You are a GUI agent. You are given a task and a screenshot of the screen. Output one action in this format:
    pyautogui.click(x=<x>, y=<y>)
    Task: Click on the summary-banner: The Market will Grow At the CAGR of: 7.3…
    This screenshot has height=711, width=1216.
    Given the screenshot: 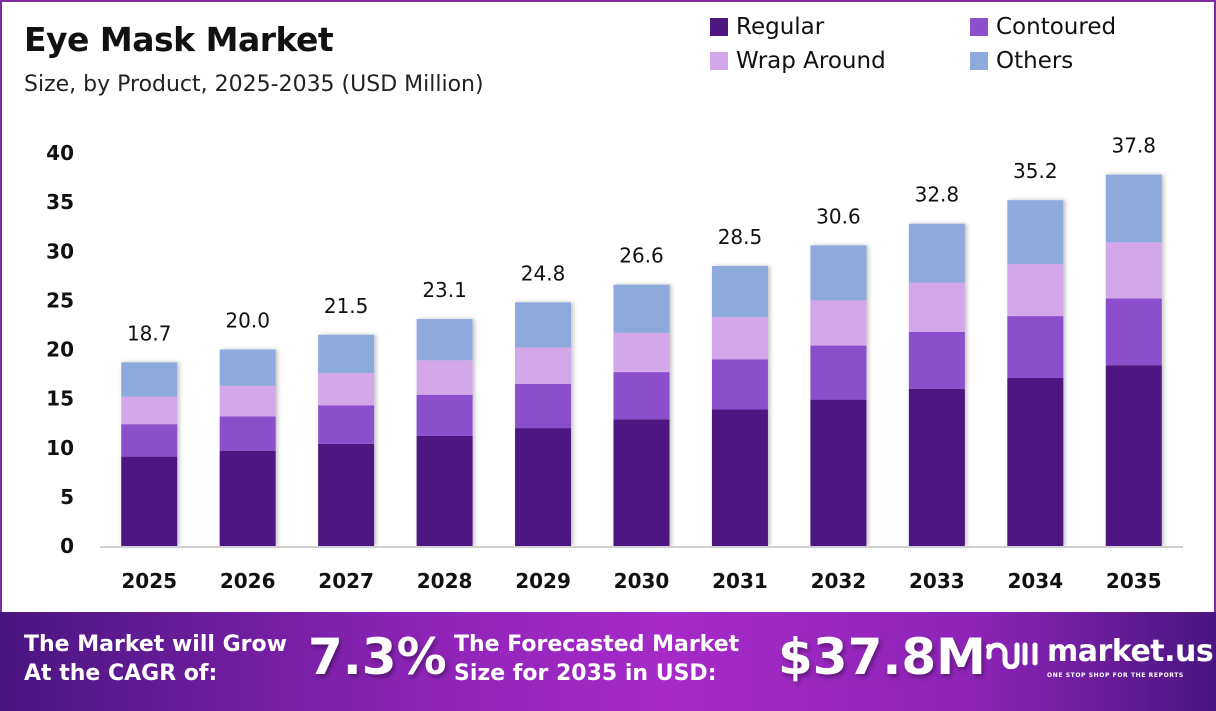 What is the action you would take?
    pyautogui.click(x=608, y=661)
    